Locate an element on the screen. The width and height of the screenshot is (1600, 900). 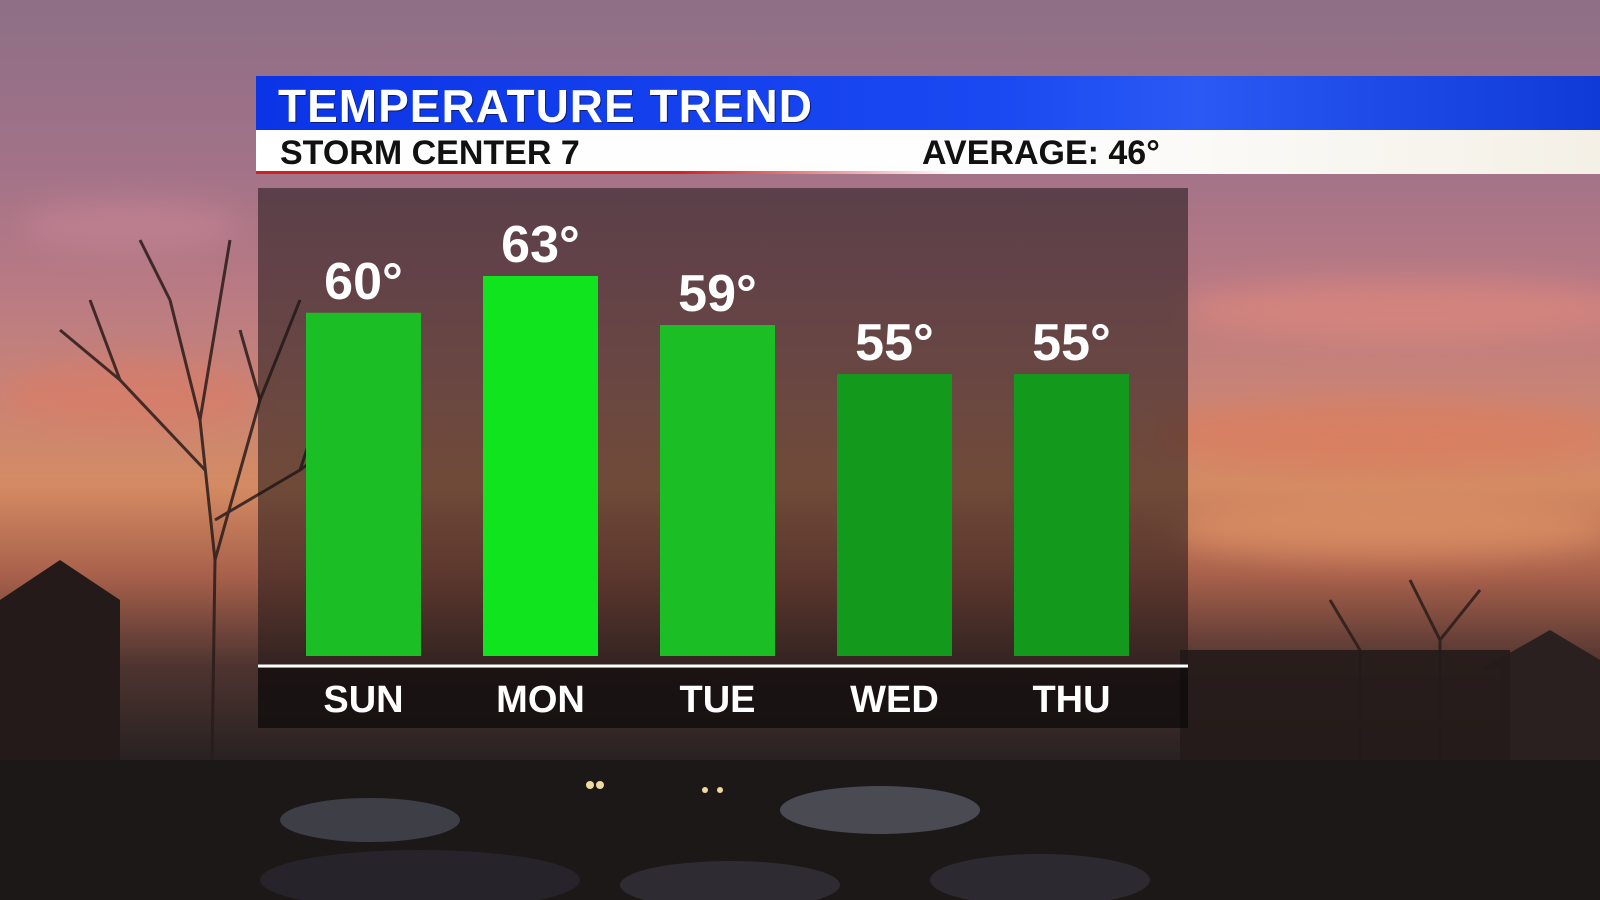
category-label-tue: TUE is located at coordinates (718, 700).